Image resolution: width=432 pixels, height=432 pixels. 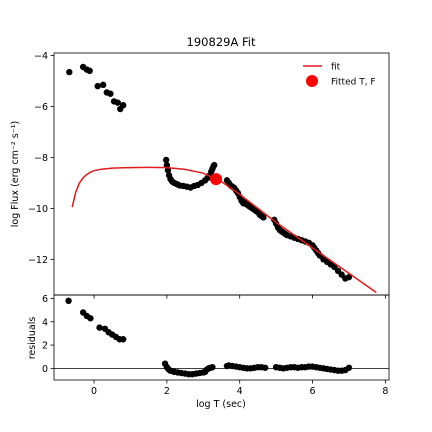 I want to click on main-y-tick-label: −8, so click(x=41, y=158).